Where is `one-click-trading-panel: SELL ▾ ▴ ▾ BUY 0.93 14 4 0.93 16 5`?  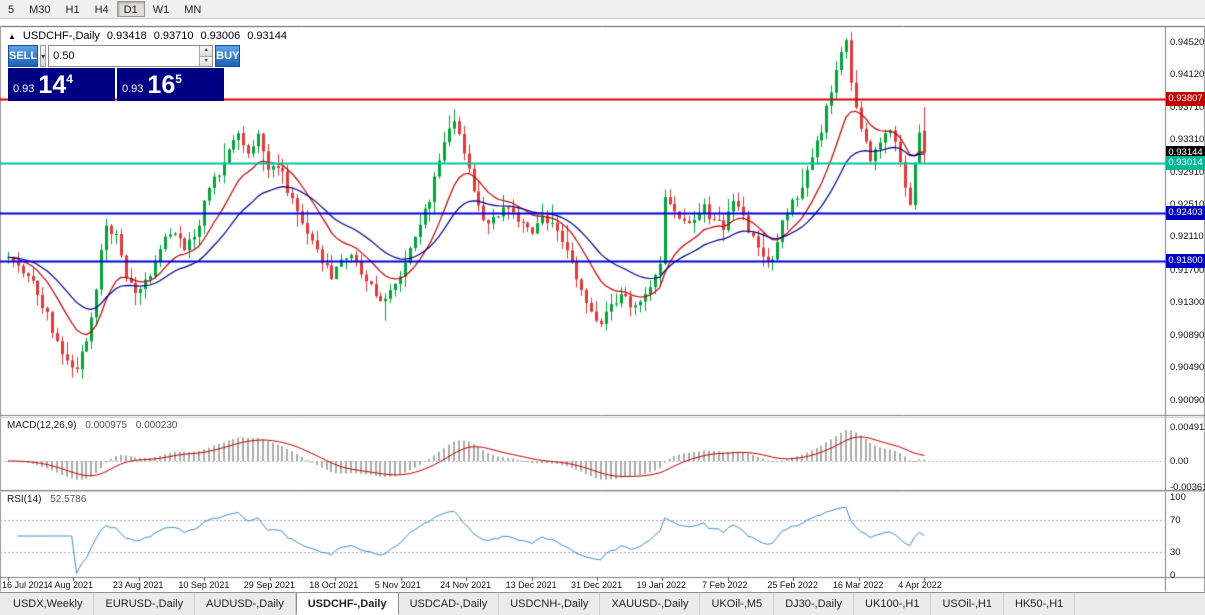 one-click-trading-panel: SELL ▾ ▴ ▾ BUY 0.93 14 4 0.93 16 5 is located at coordinates (124, 73).